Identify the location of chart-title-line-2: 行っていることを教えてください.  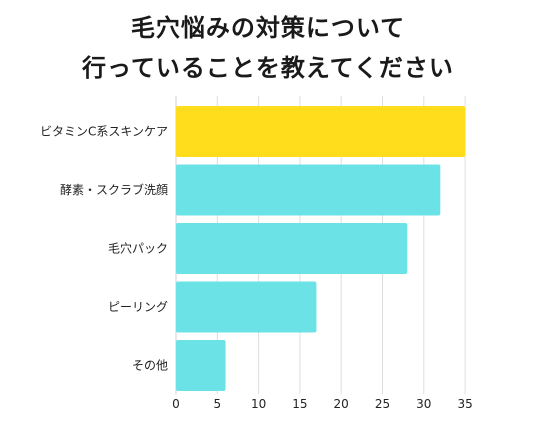
(268, 68).